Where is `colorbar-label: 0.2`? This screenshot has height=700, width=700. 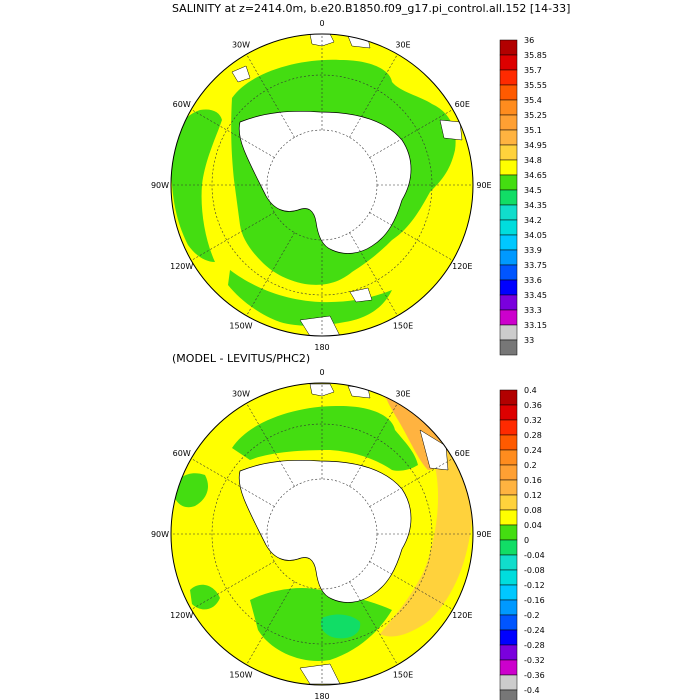
colorbar-label: 0.2 is located at coordinates (530, 465).